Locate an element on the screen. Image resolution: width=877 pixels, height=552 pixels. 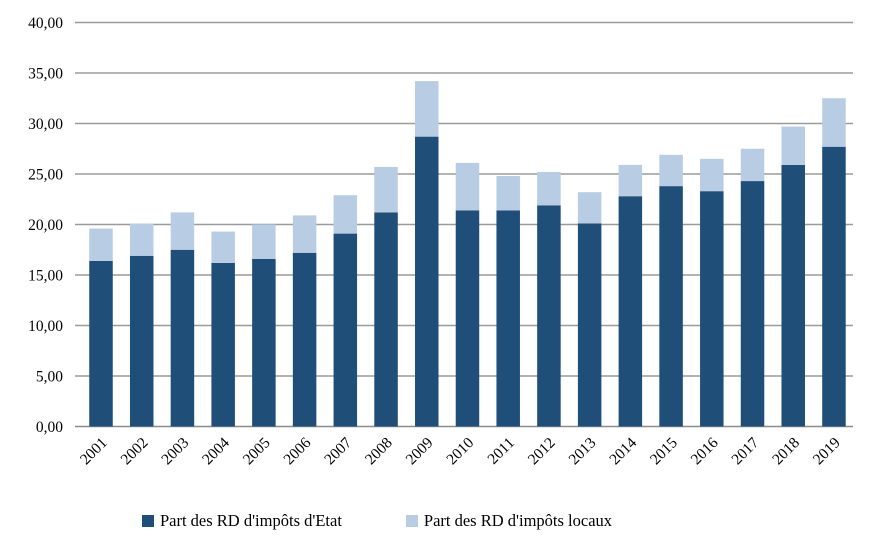
x-tick-label-2001: 2001 is located at coordinates (94, 451).